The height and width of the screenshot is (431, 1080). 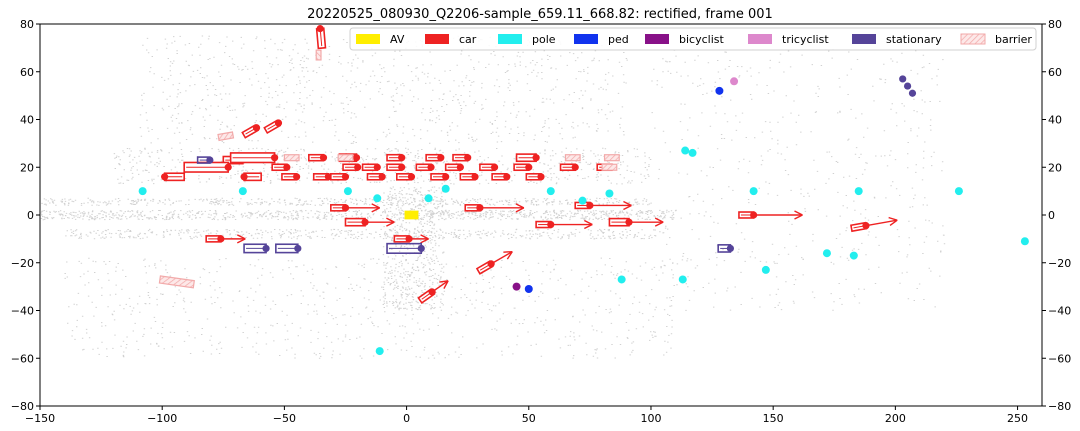 What do you see at coordinates (406, 418) in the screenshot?
I see `x-tick-label: 0` at bounding box center [406, 418].